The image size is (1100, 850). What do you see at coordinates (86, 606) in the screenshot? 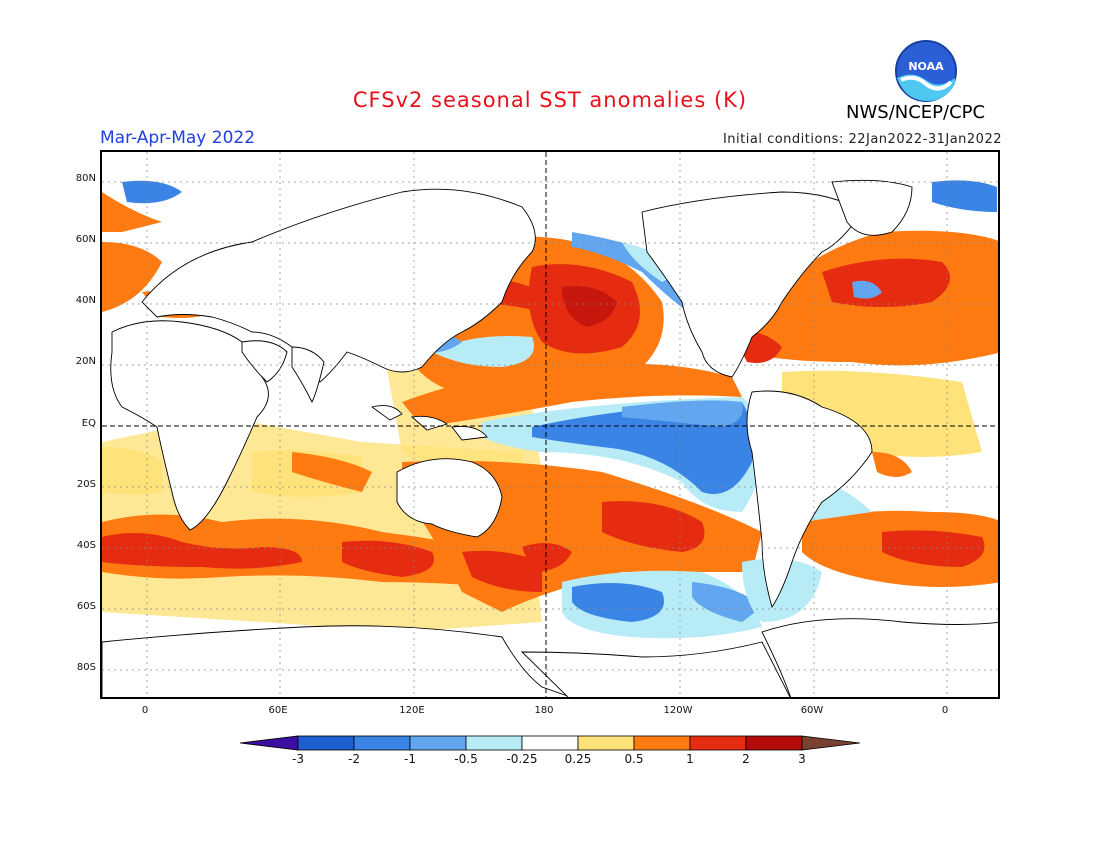
I see `lat-label: 60S` at bounding box center [86, 606].